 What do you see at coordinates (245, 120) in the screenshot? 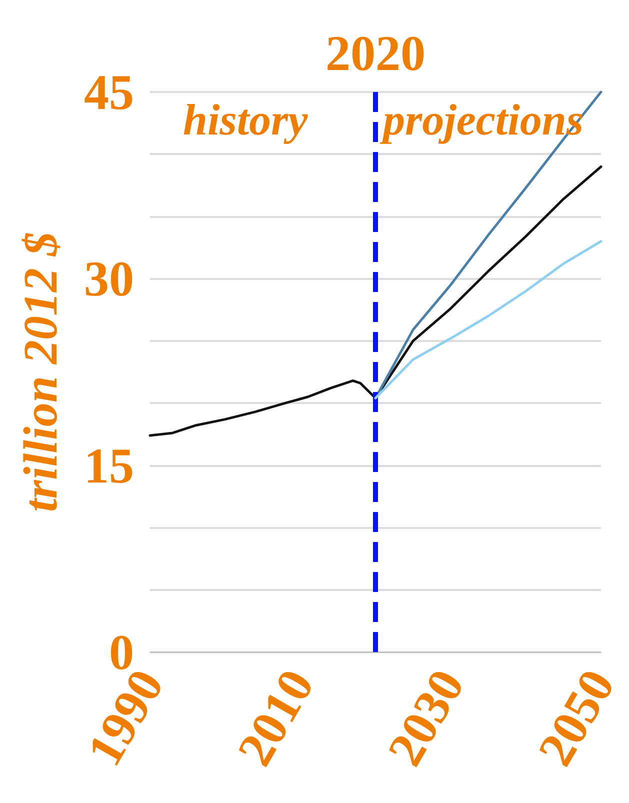
I see `annotation: history` at bounding box center [245, 120].